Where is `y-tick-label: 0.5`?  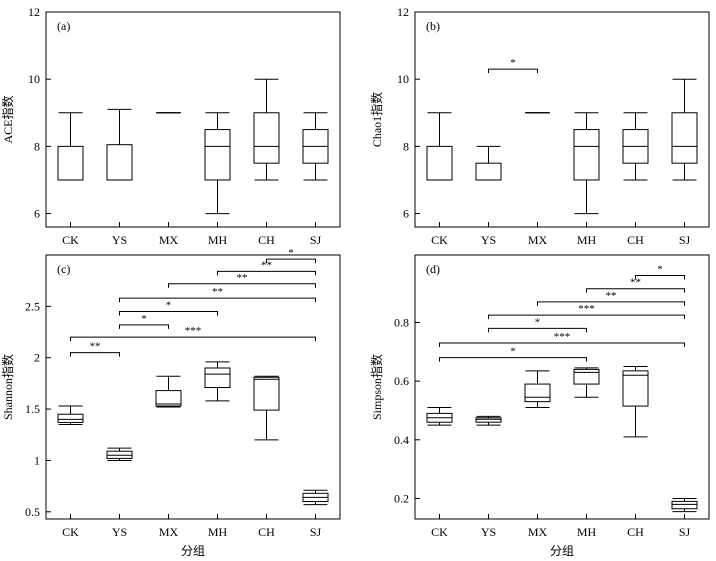
y-tick-label: 0.5 is located at coordinates (32, 512).